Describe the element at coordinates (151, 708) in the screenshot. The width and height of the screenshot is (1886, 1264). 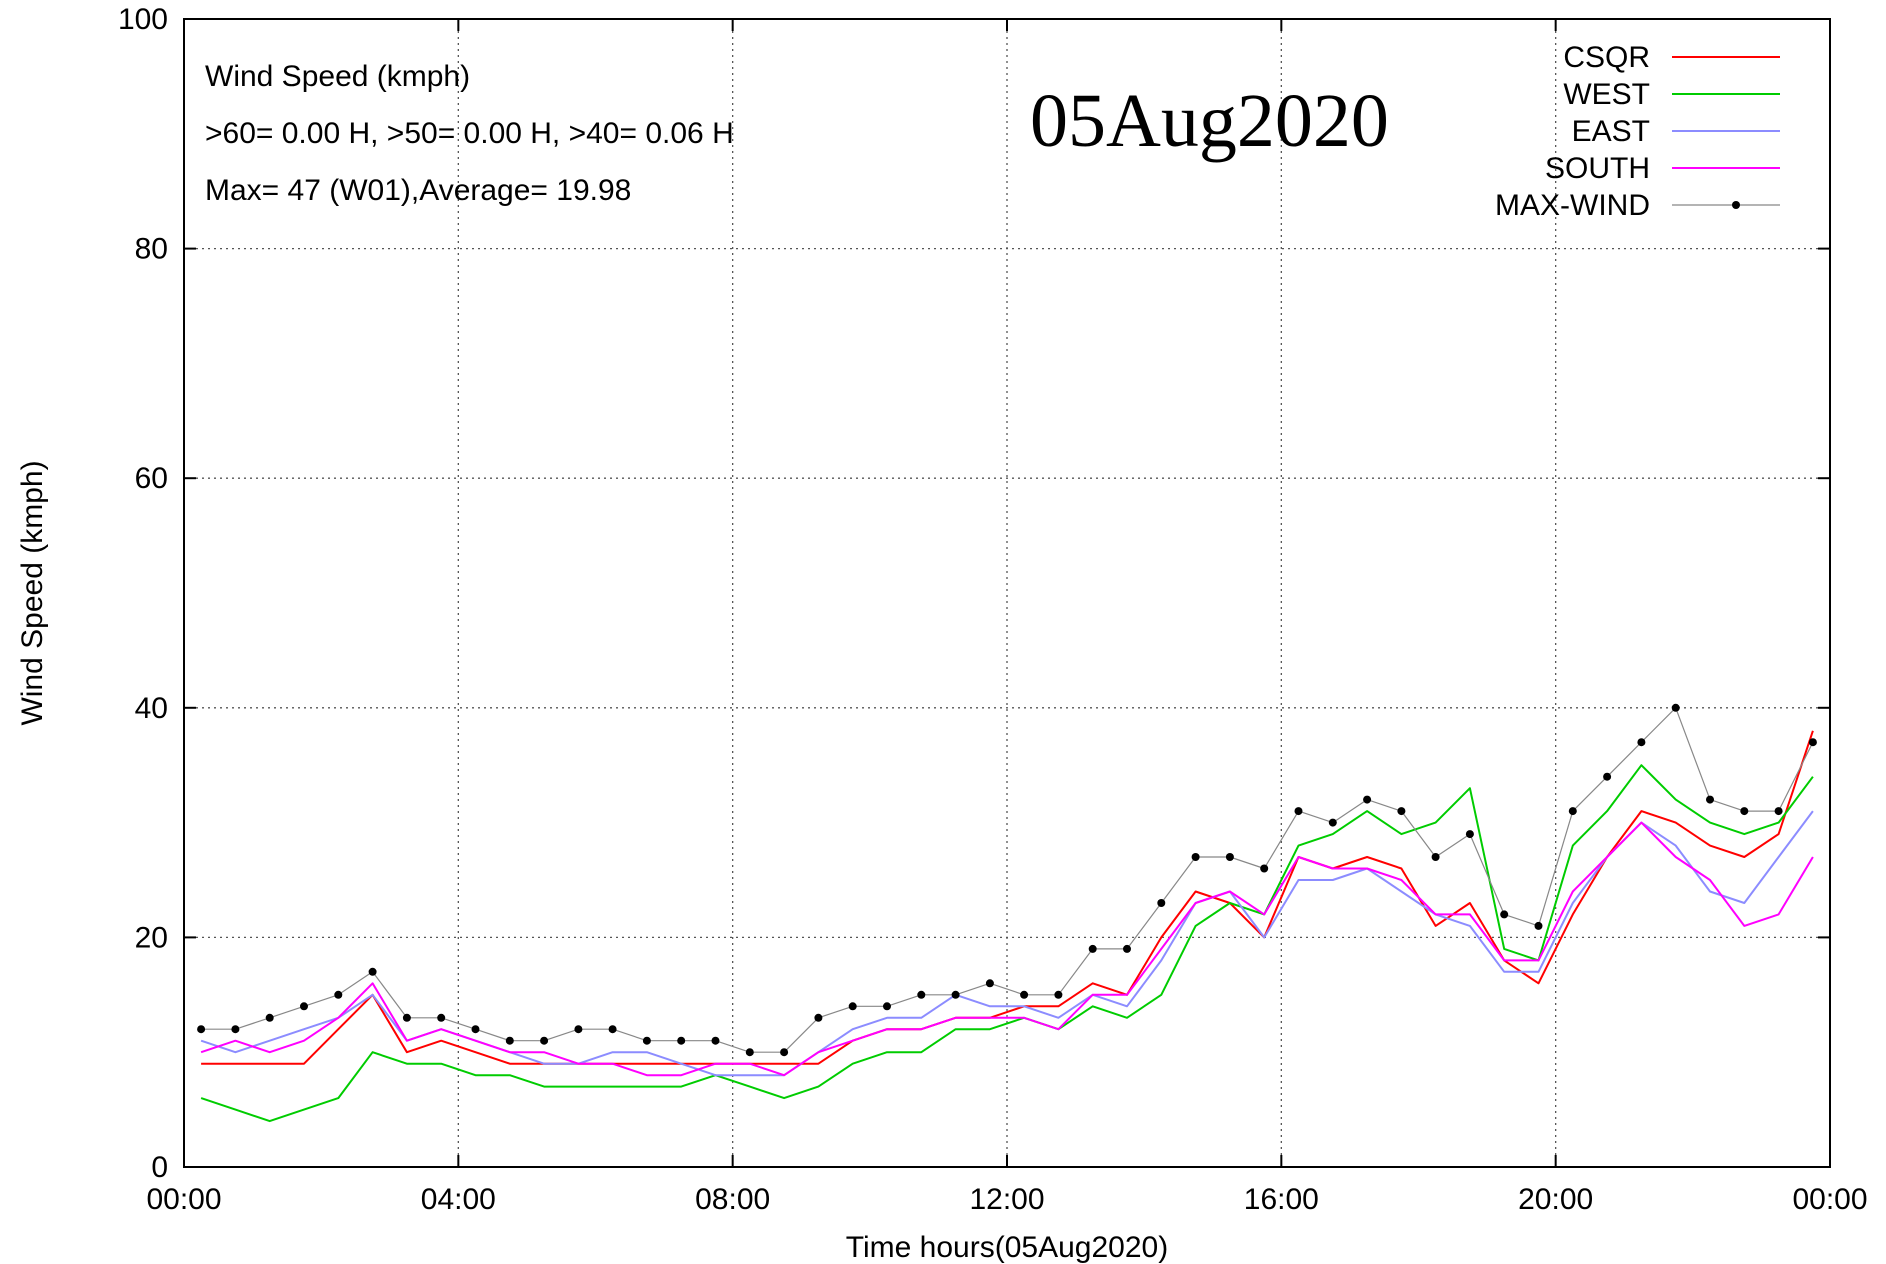
I see `y-tick-label: 40` at that location.